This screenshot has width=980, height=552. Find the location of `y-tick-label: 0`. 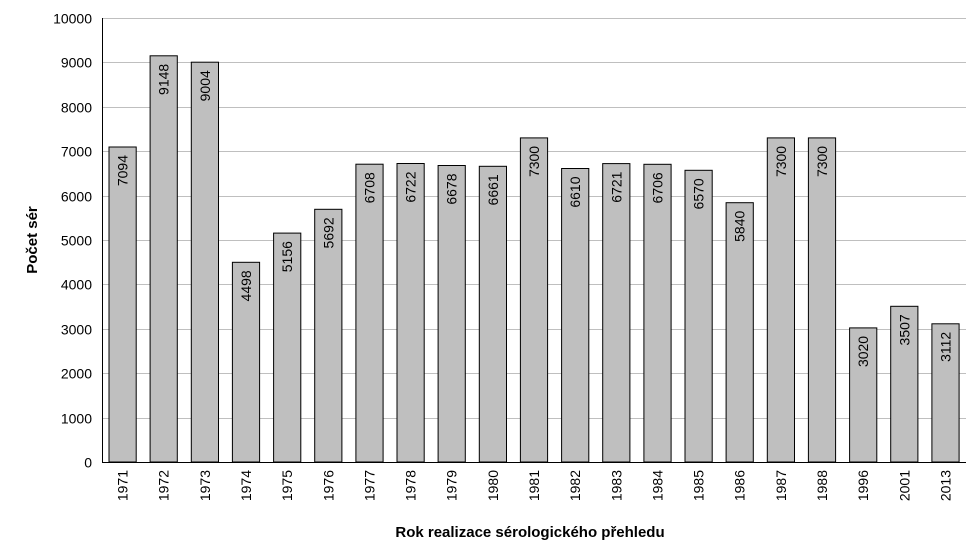

y-tick-label: 0 is located at coordinates (88, 463).